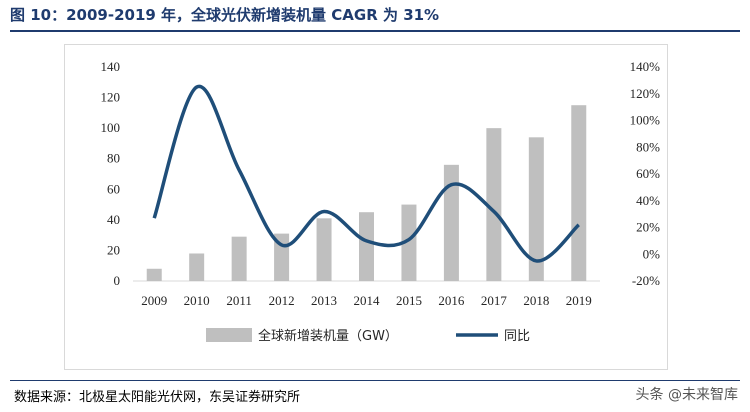 Image resolution: width=750 pixels, height=412 pixels. What do you see at coordinates (111, 127) in the screenshot?
I see `y-left-tick-label: 100` at bounding box center [111, 127].